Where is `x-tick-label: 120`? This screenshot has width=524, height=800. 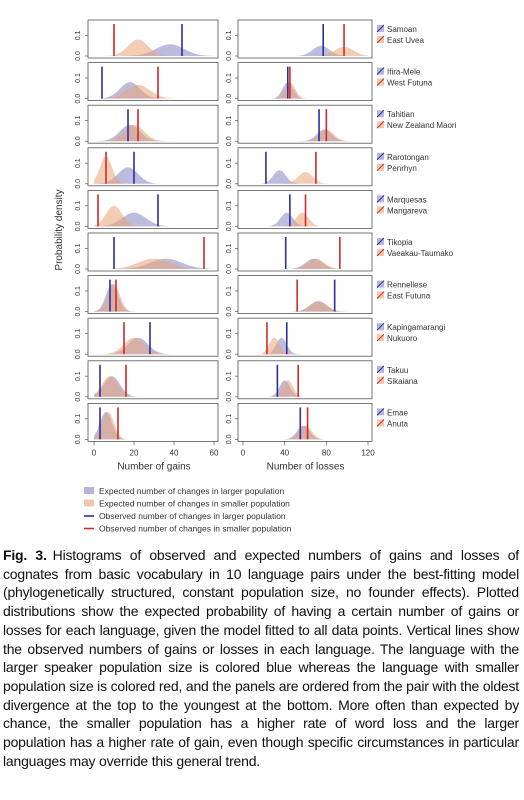
x-tick-label: 120 is located at coordinates (368, 452).